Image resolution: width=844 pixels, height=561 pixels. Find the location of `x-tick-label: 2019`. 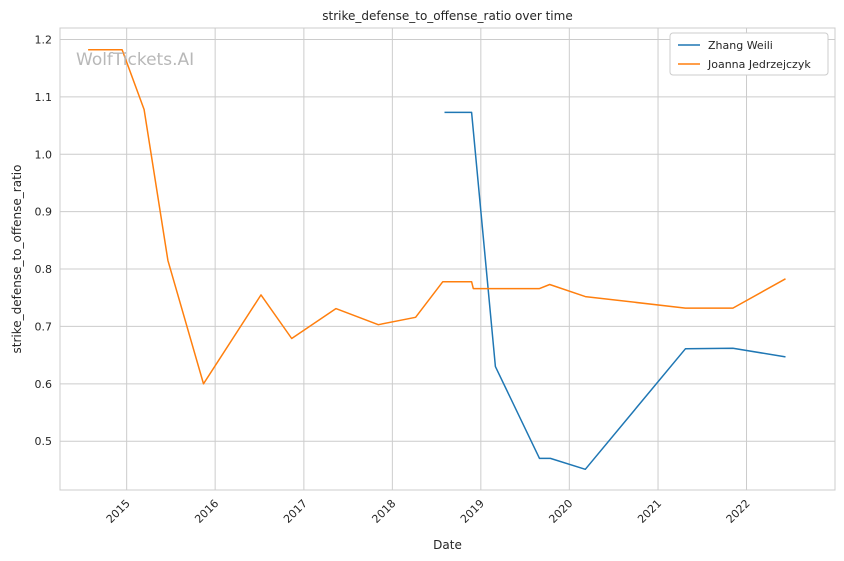

x-tick-label: 2019 is located at coordinates (472, 511).